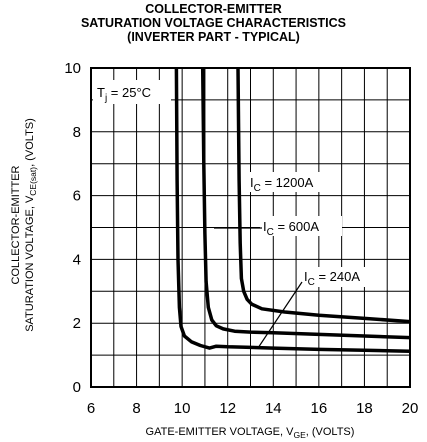  I want to click on leader-line-240a, so click(280, 315).